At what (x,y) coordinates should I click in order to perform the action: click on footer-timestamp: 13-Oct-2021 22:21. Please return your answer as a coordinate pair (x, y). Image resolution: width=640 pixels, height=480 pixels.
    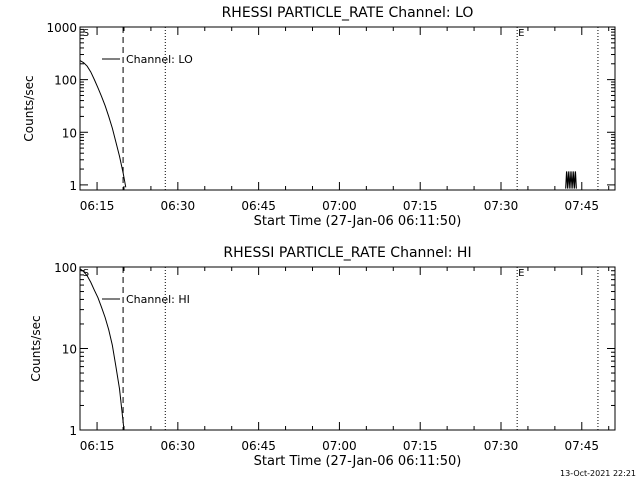
    Looking at the image, I should click on (598, 473).